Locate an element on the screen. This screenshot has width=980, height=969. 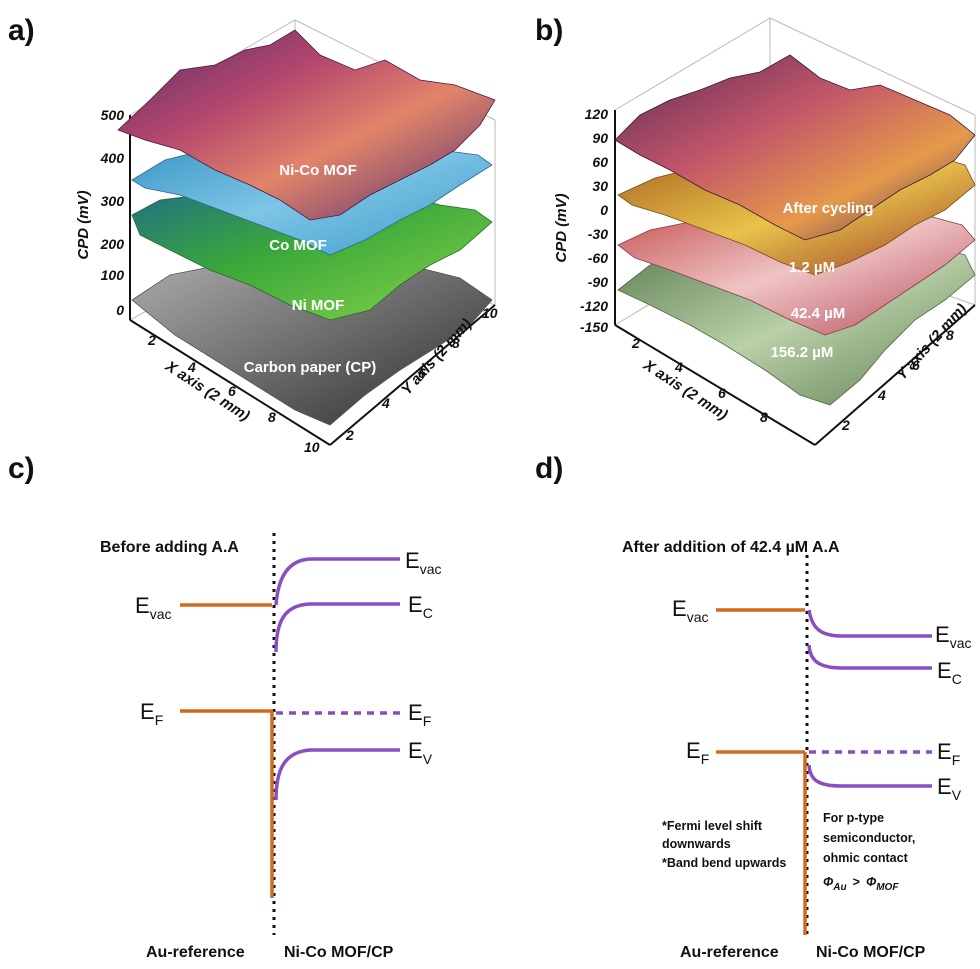
svg-text: 90 is located at coordinates (600, 138).